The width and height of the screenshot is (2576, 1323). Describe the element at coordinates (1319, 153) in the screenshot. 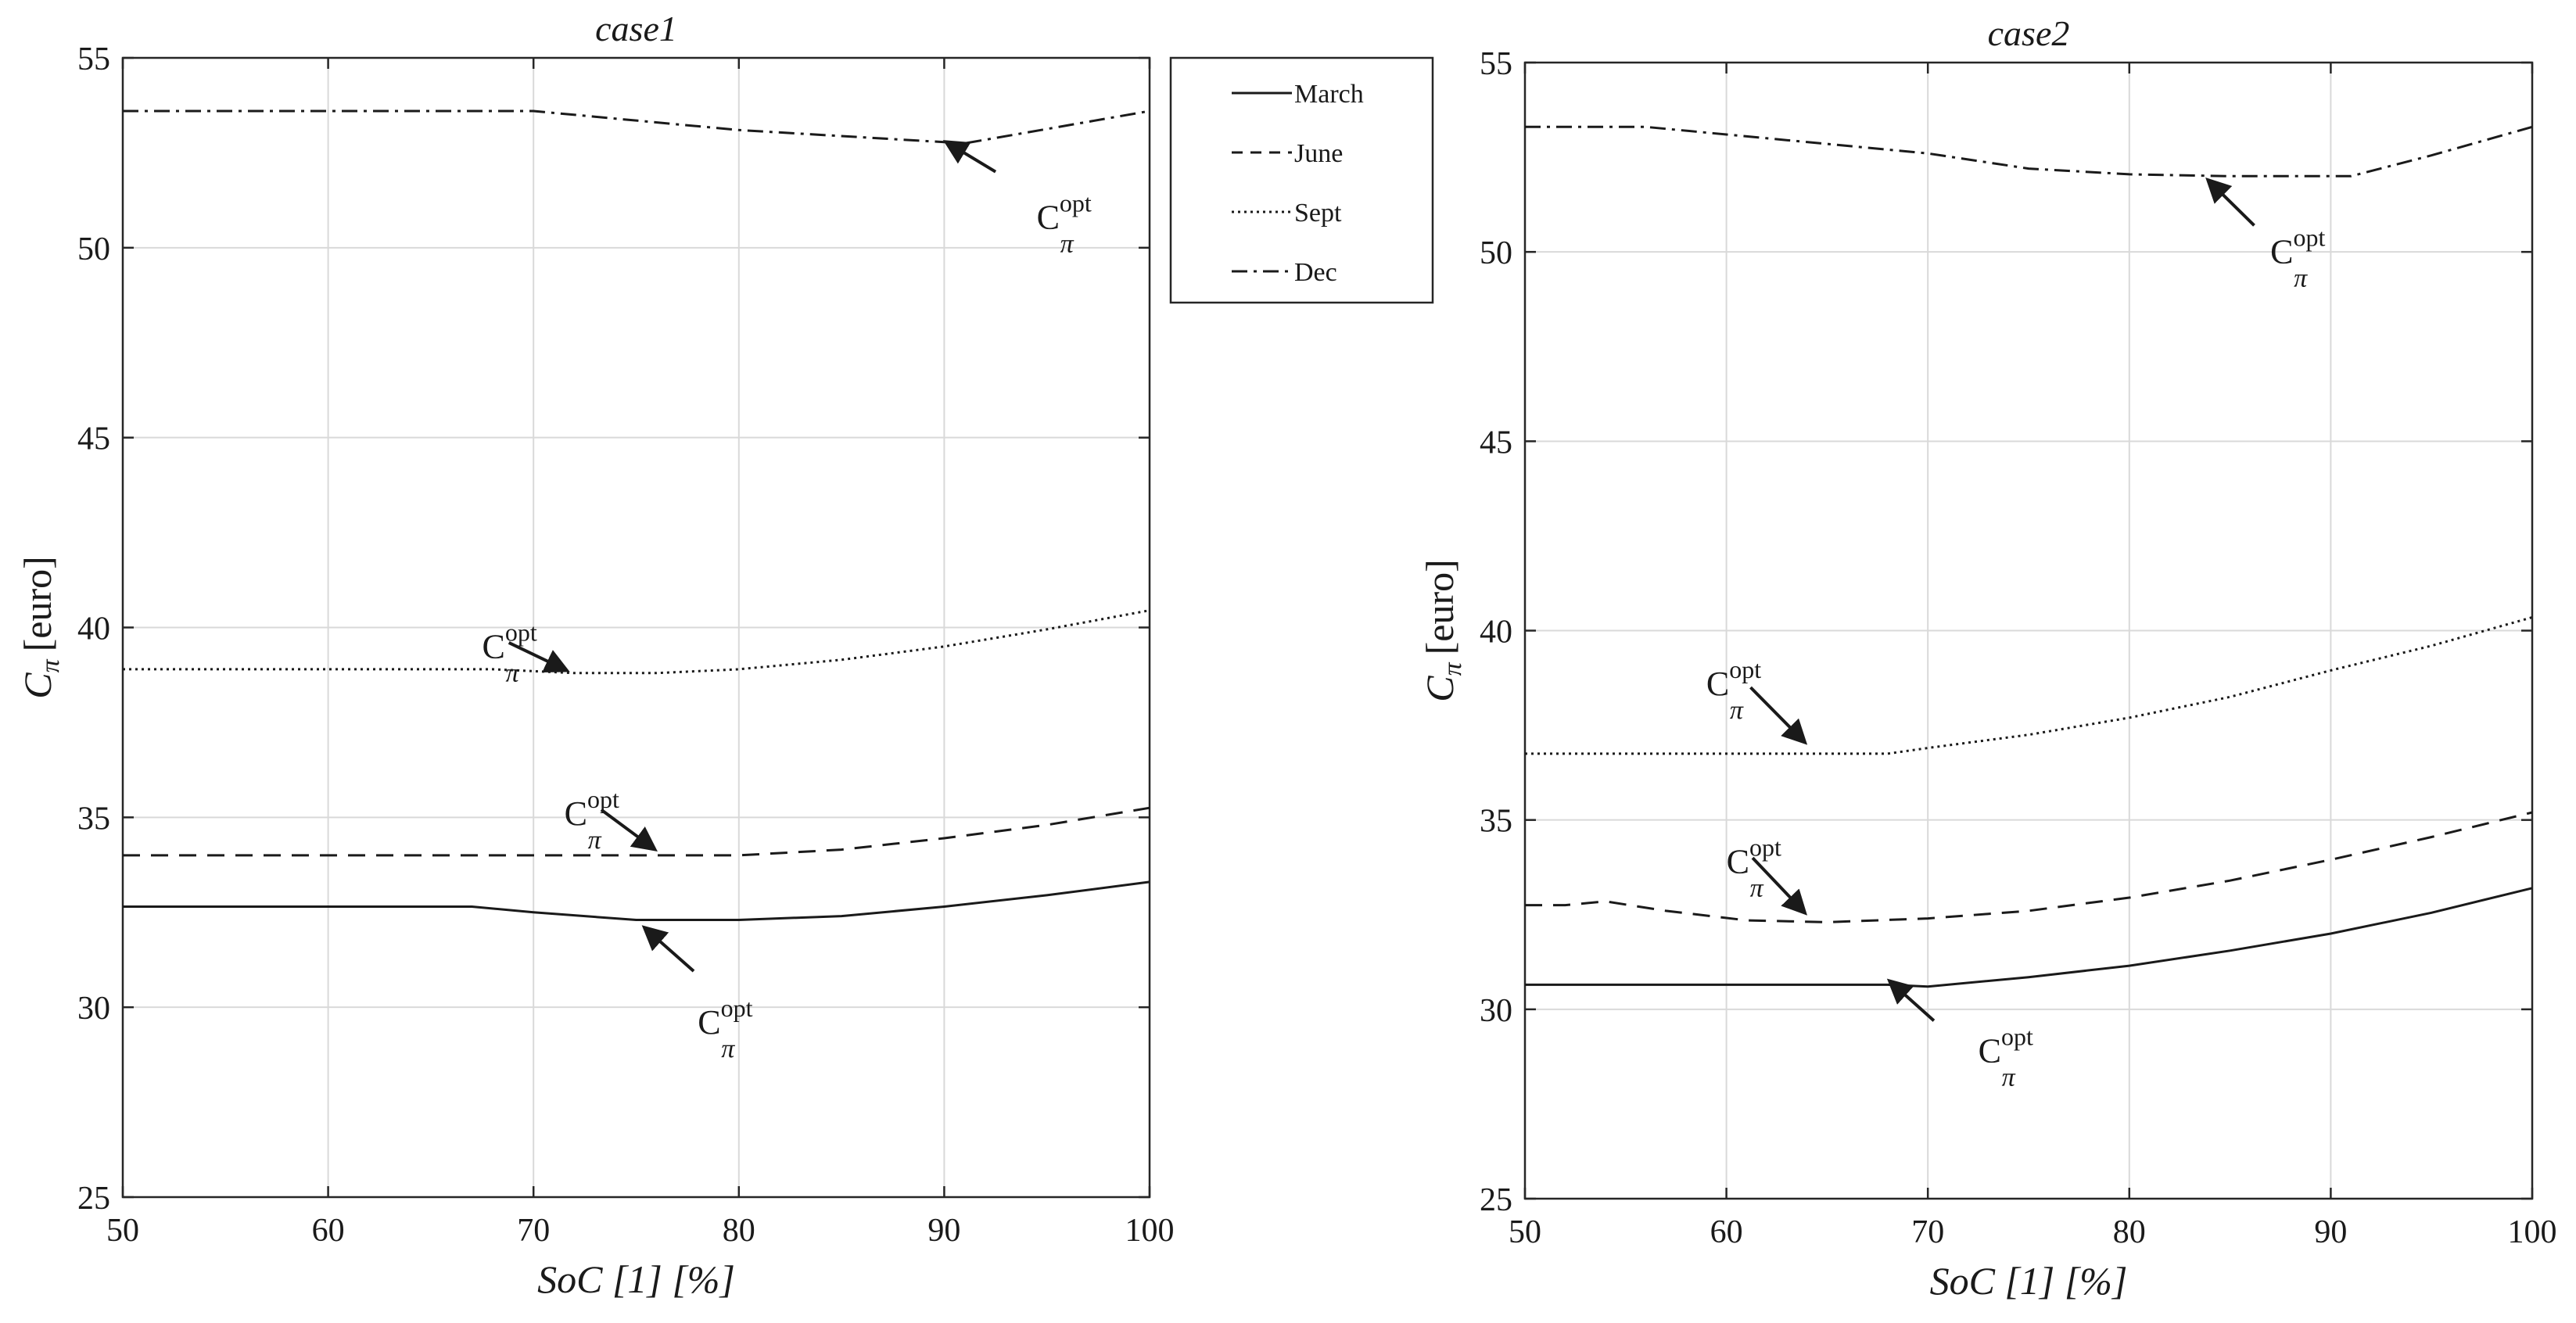

I see `legend-label-june: June` at that location.